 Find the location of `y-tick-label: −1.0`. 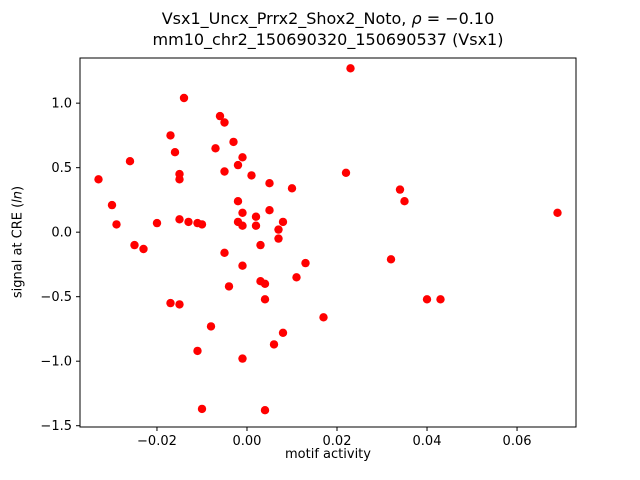

y-tick-label: −1.0 is located at coordinates (56, 362).